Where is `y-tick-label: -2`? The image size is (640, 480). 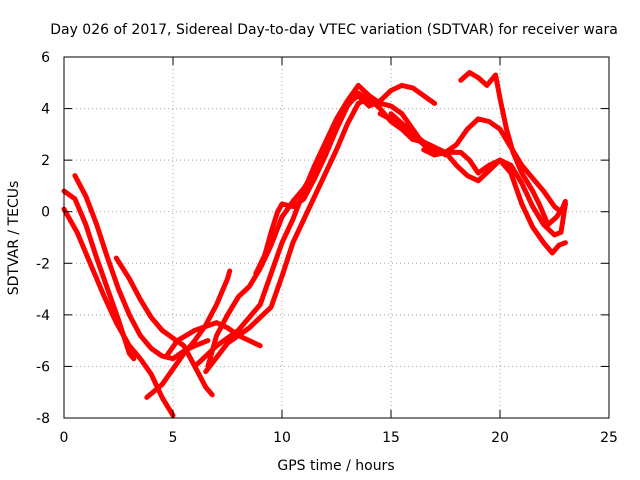
y-tick-label: -2 is located at coordinates (43, 264).